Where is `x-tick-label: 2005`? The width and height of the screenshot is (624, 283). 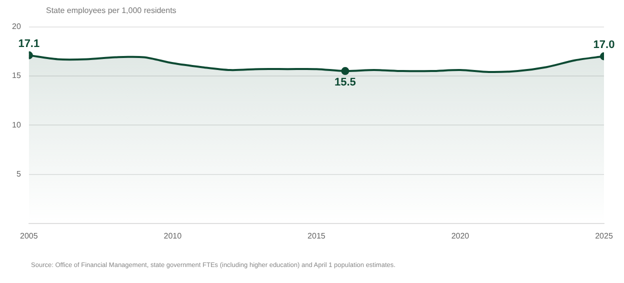 x-tick-label: 2005 is located at coordinates (29, 235).